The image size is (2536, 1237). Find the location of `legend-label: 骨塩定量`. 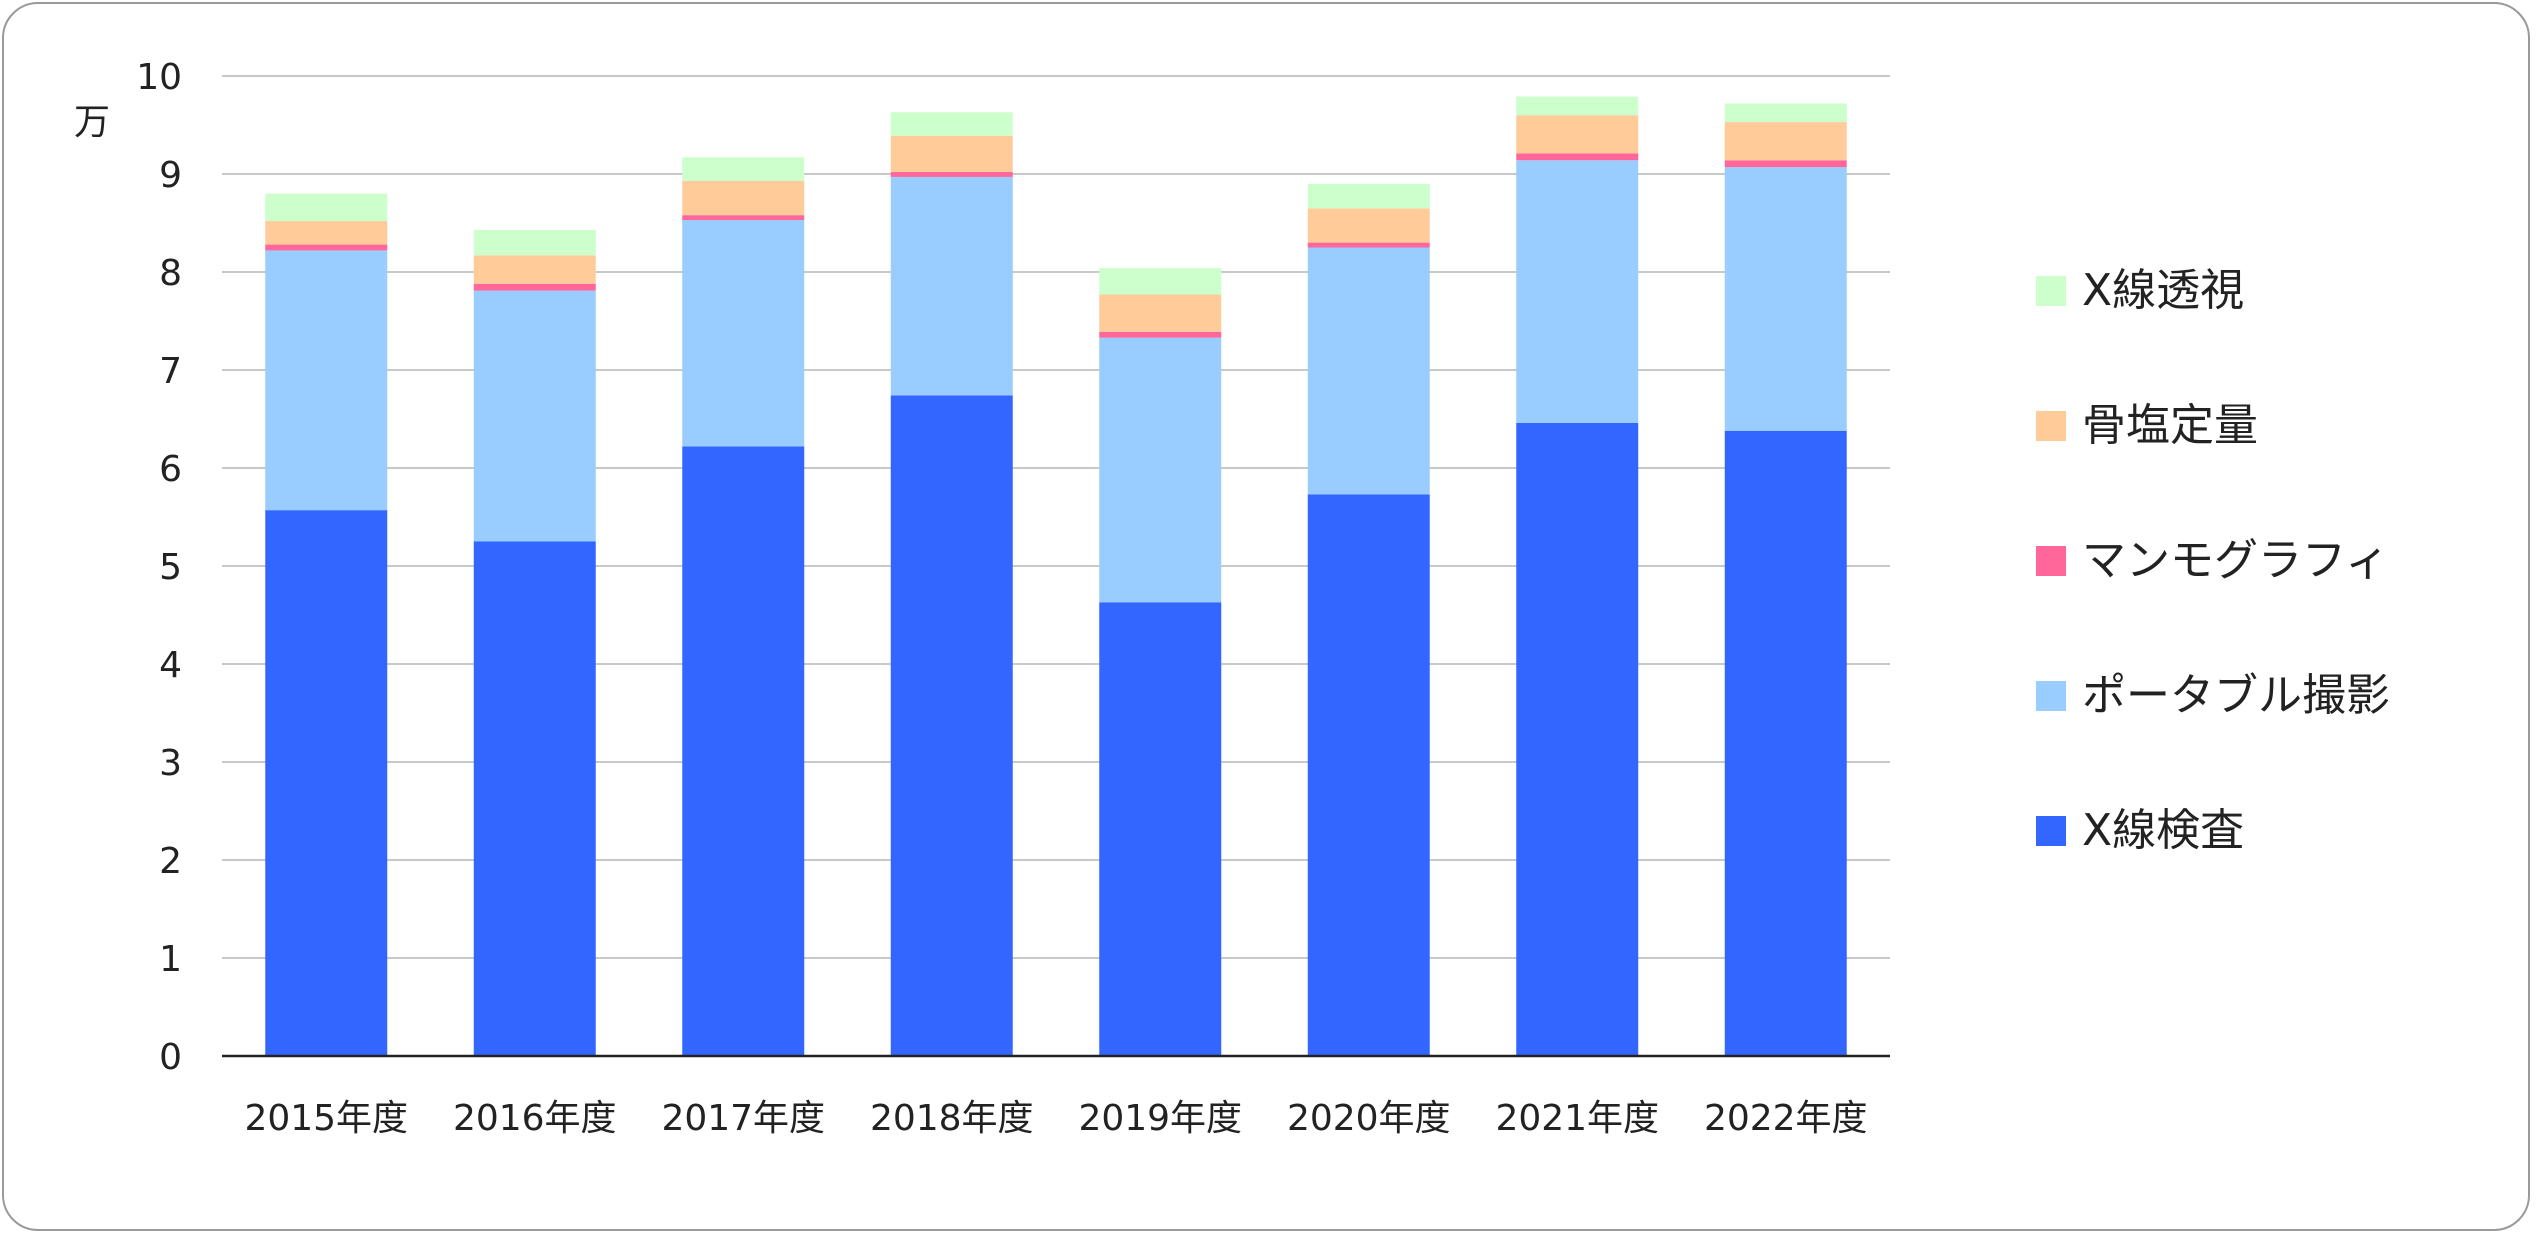

legend-label: 骨塩定量 is located at coordinates (2170, 425).